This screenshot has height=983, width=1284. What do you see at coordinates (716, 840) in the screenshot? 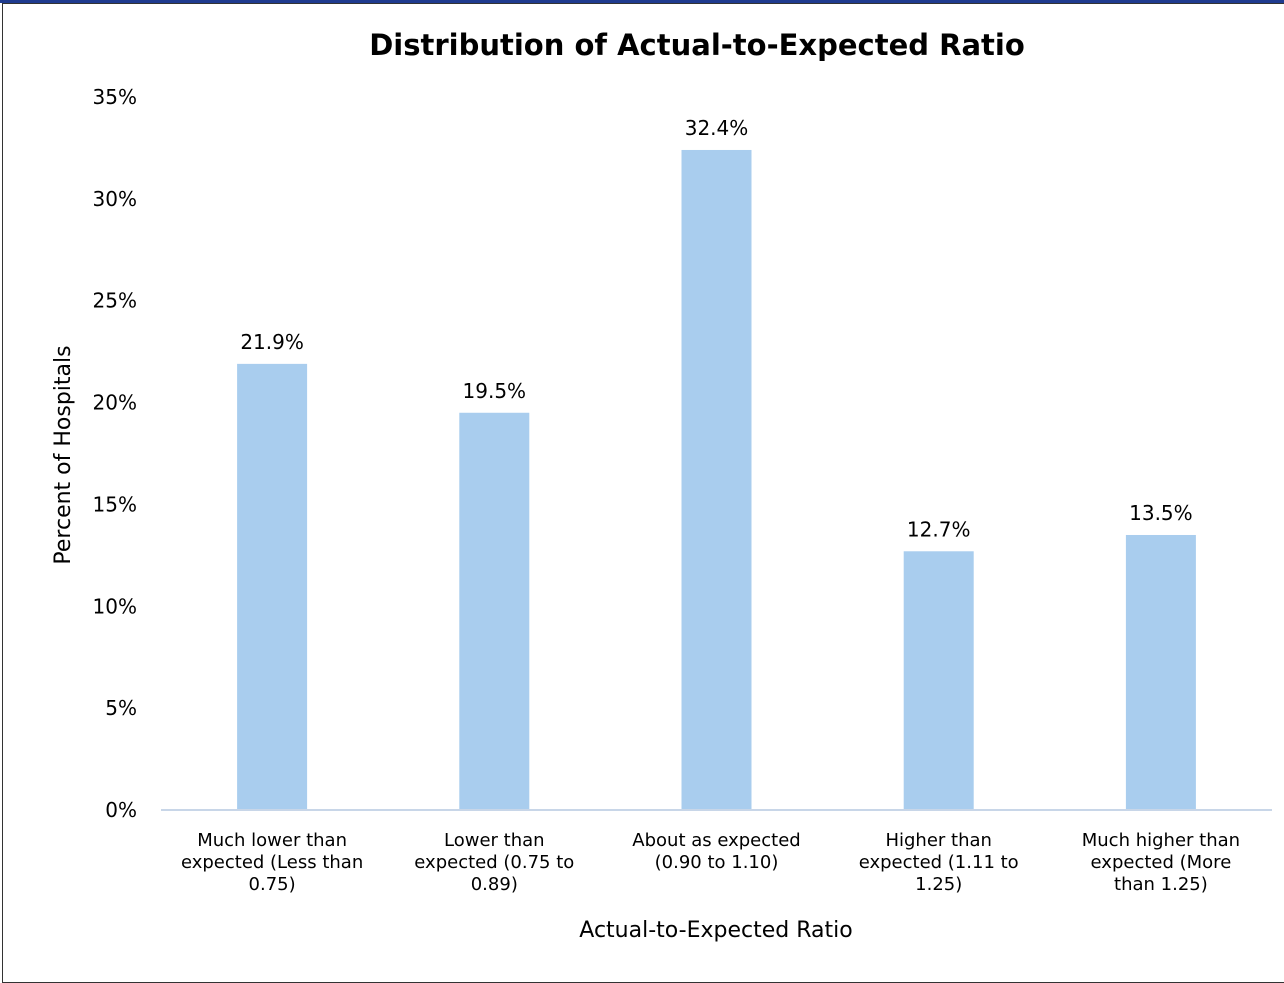
I see `x-category-label-line: About as expected` at bounding box center [716, 840].